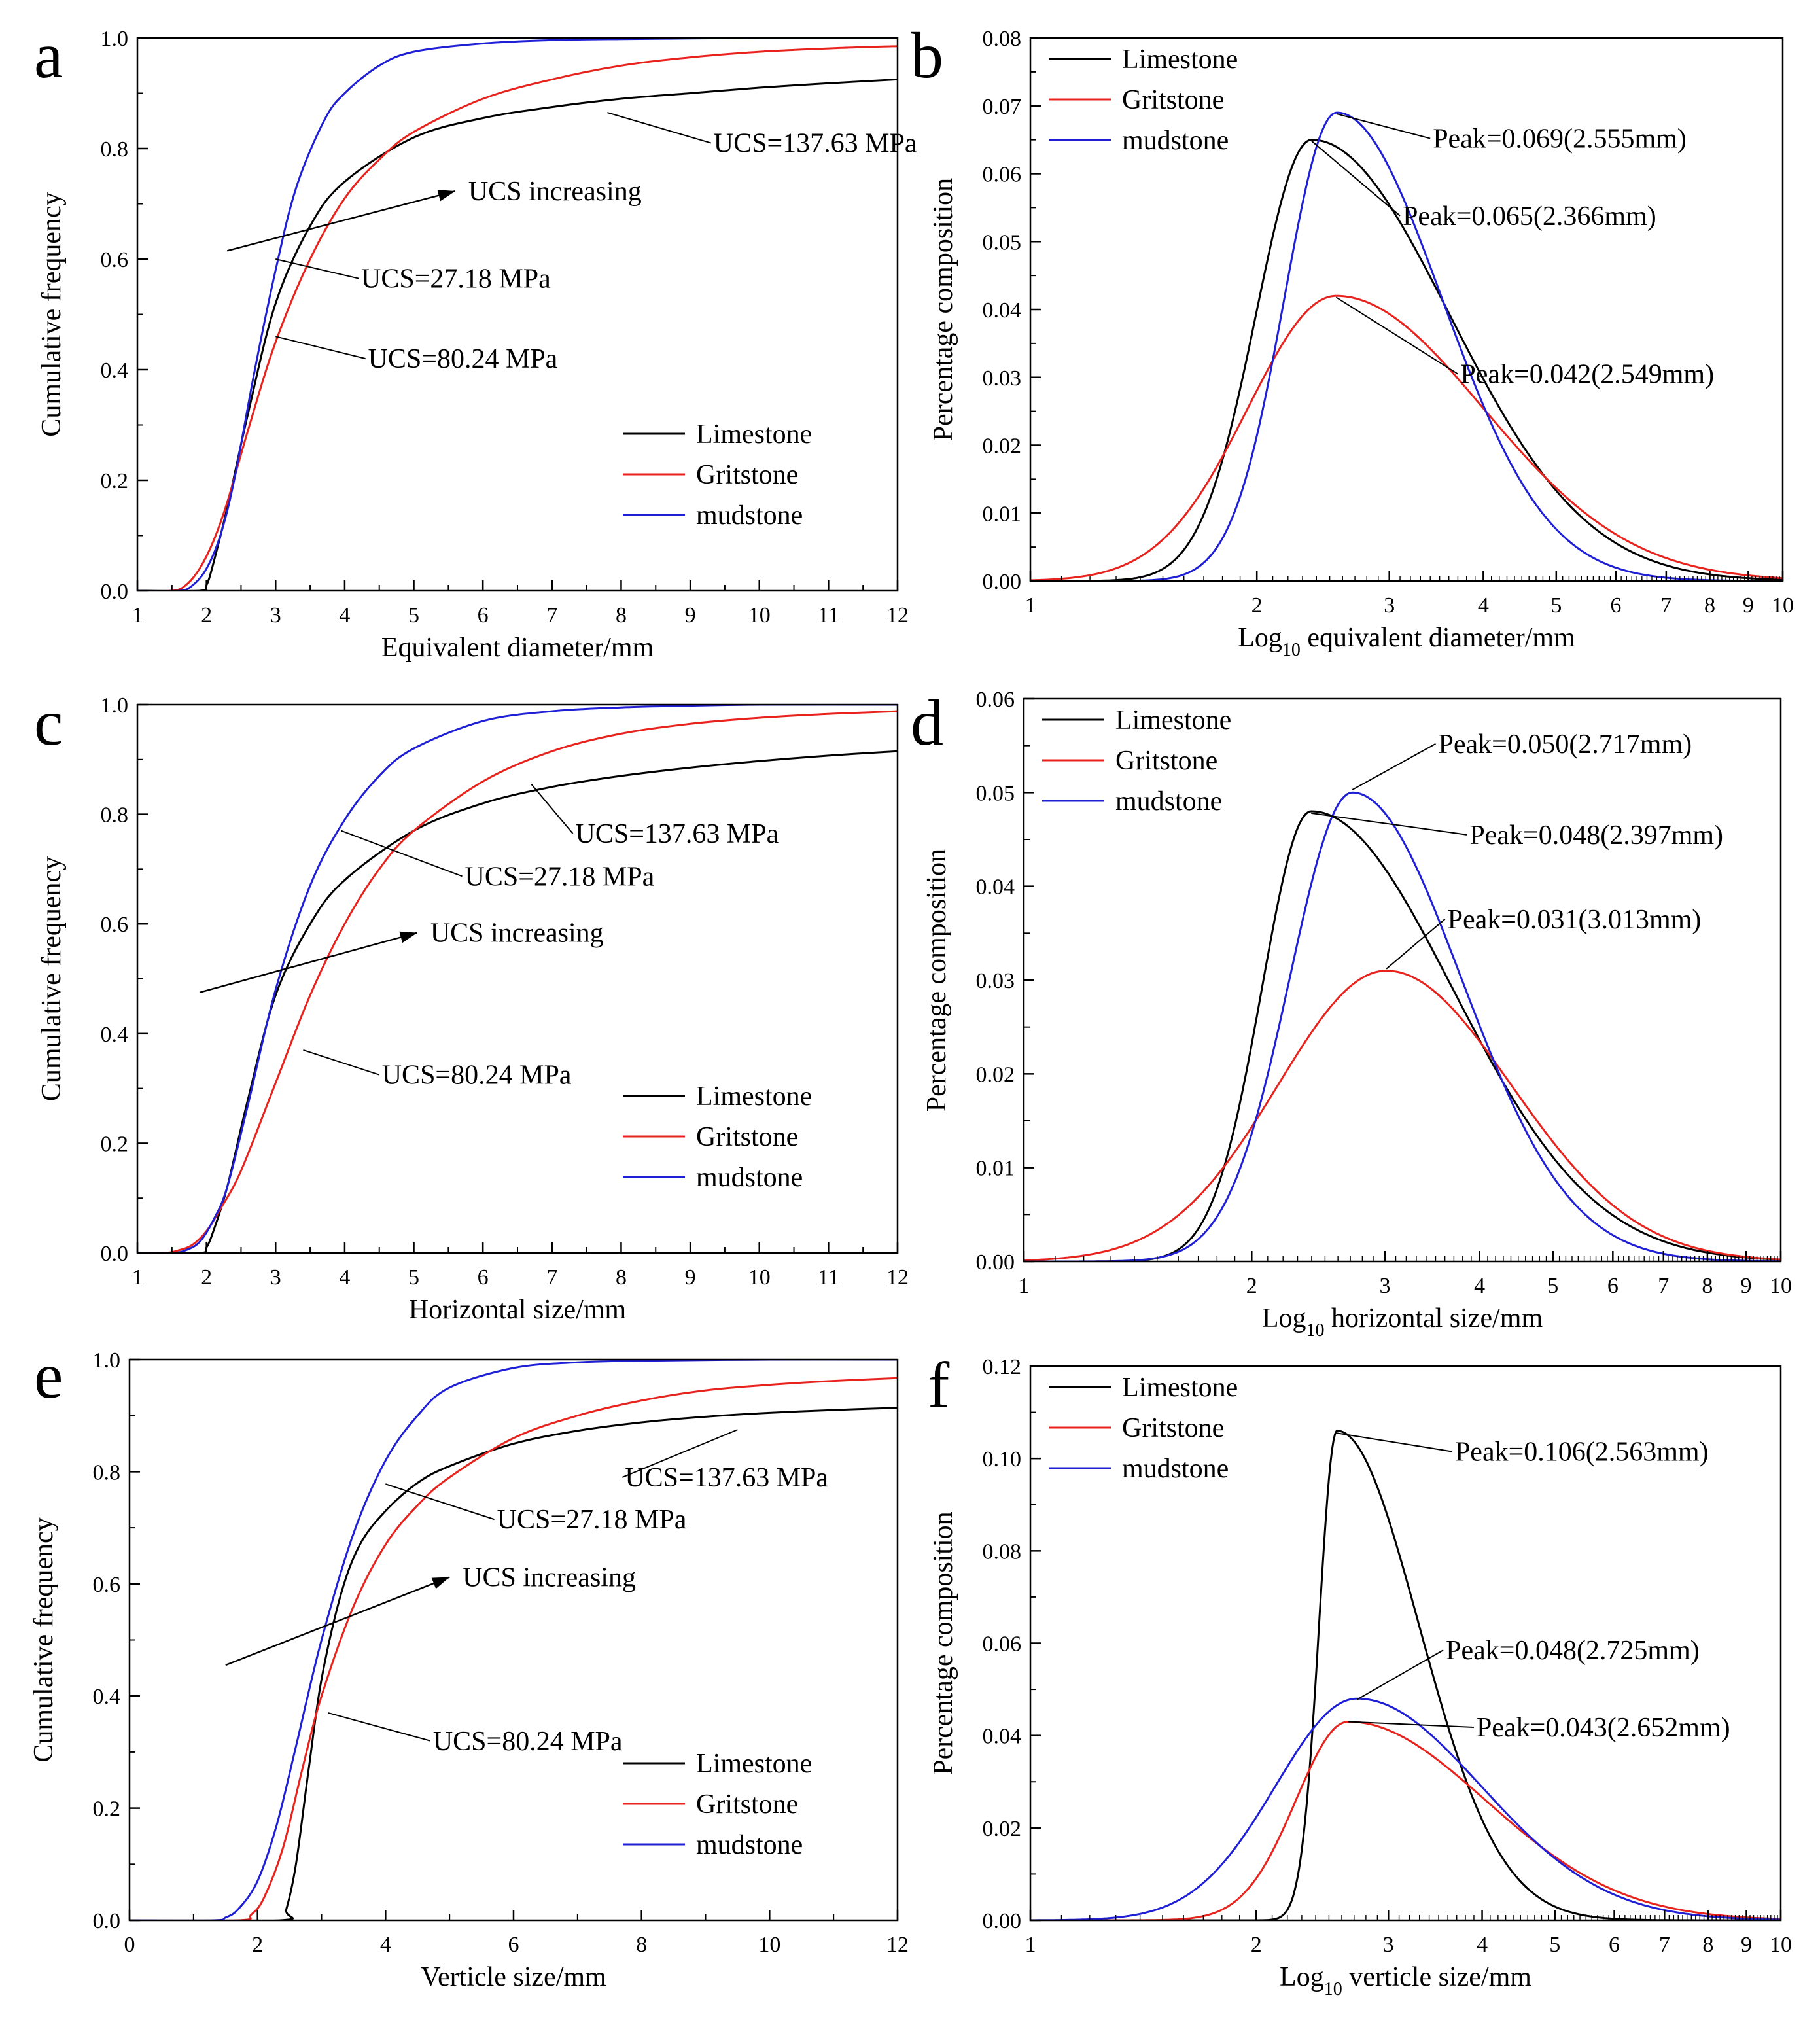 The image size is (1820, 2023). Describe the element at coordinates (1002, 1551) in the screenshot. I see `y-tick-label: 0.08` at that location.